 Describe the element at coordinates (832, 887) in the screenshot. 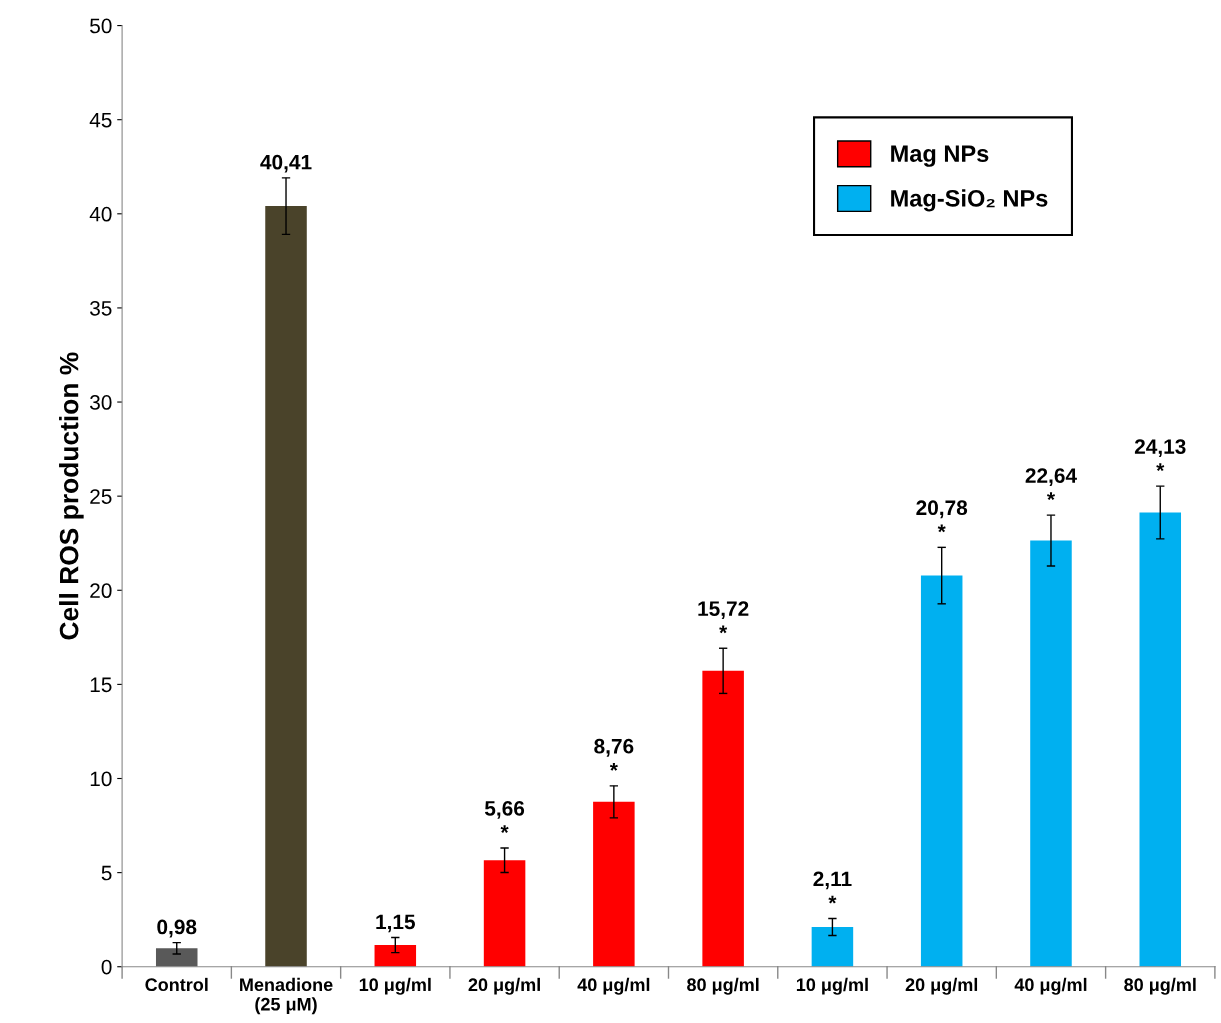

I see `data-label: 2,11 *` at that location.